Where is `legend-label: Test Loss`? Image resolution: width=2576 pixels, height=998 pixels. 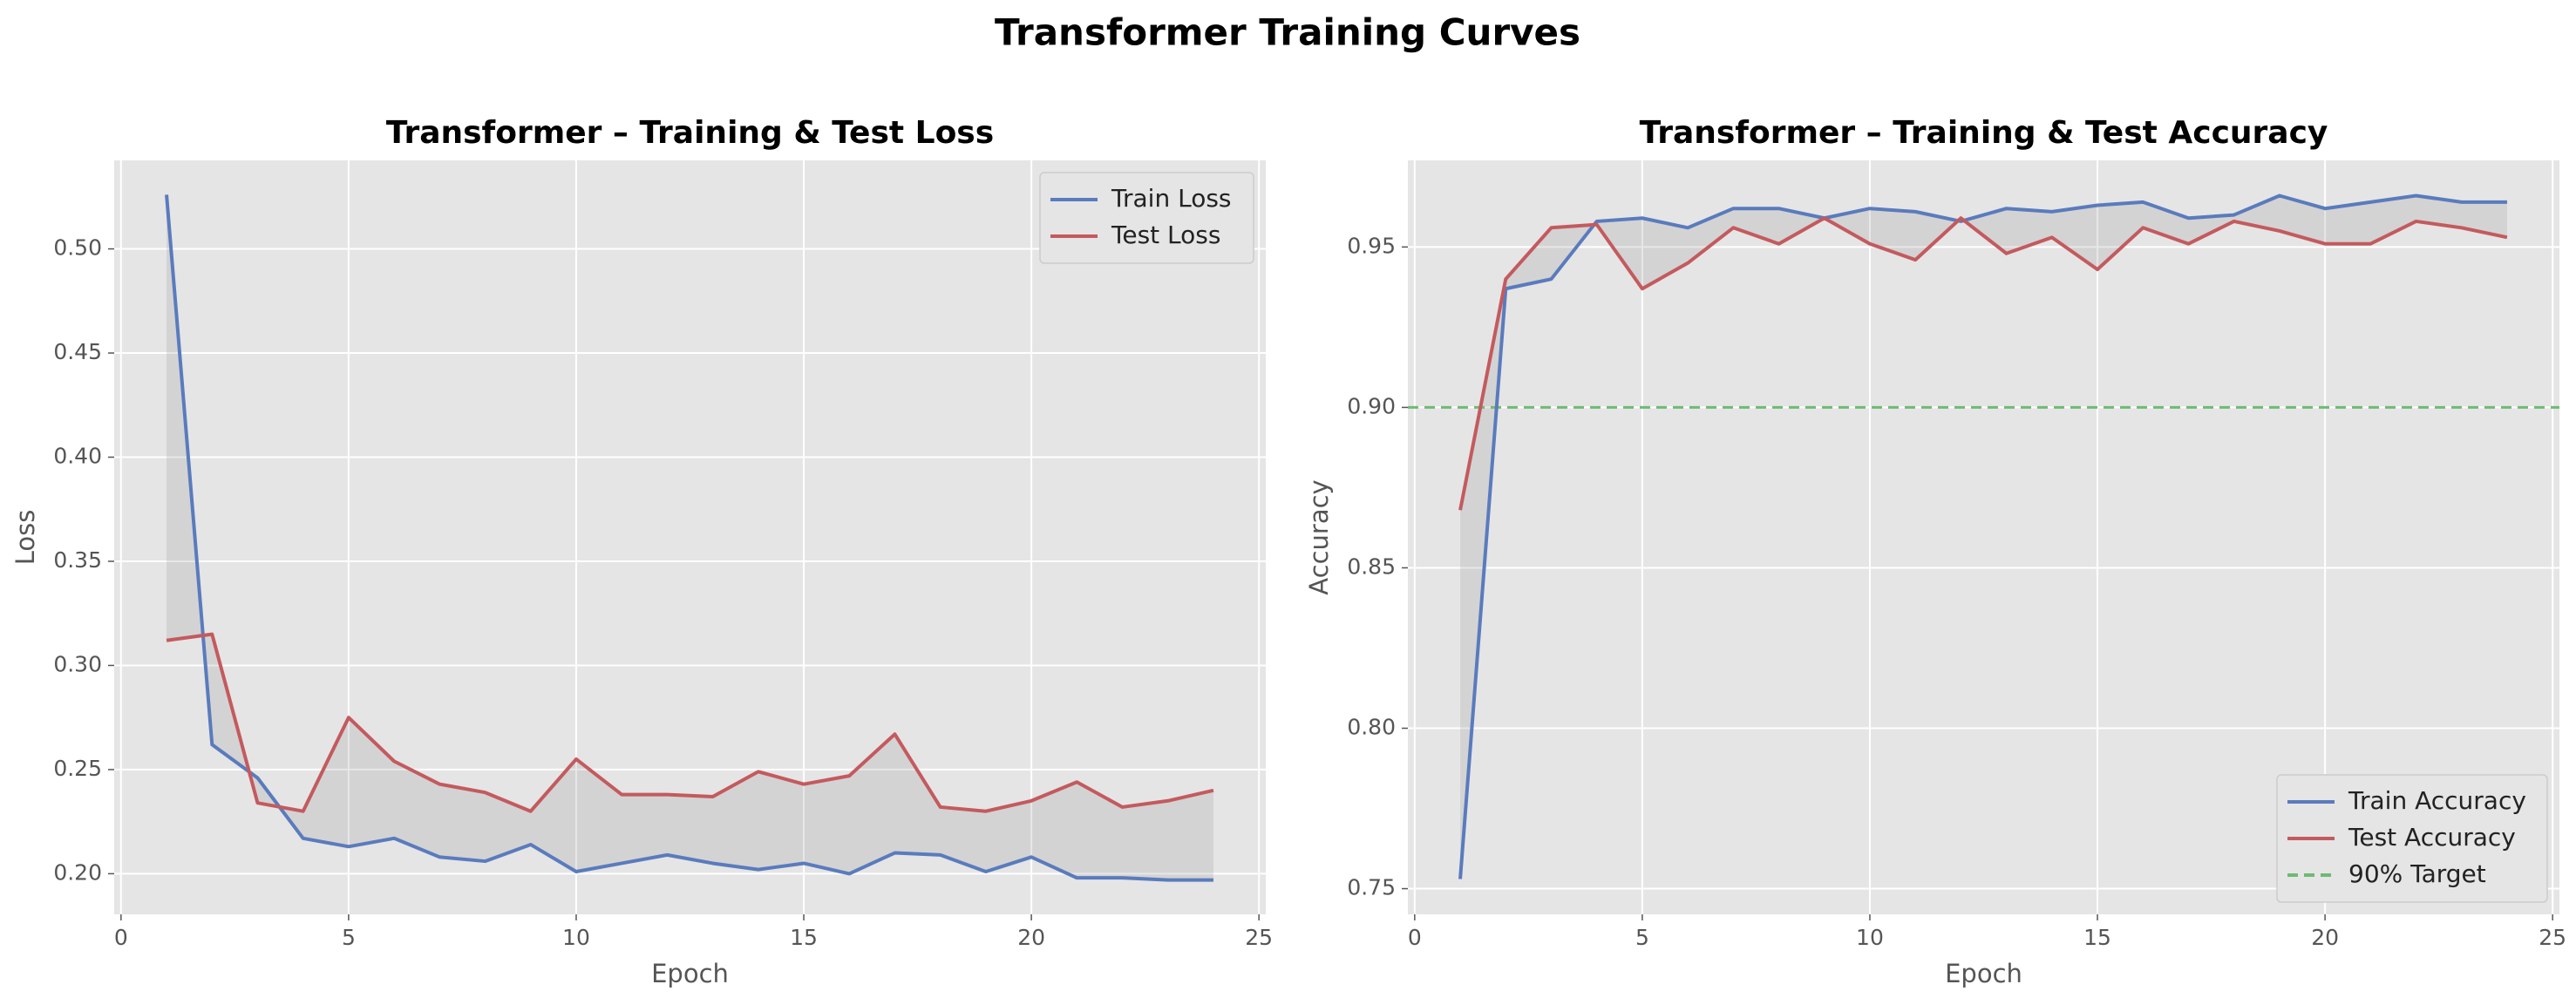
legend-label: Test Loss is located at coordinates (1165, 235).